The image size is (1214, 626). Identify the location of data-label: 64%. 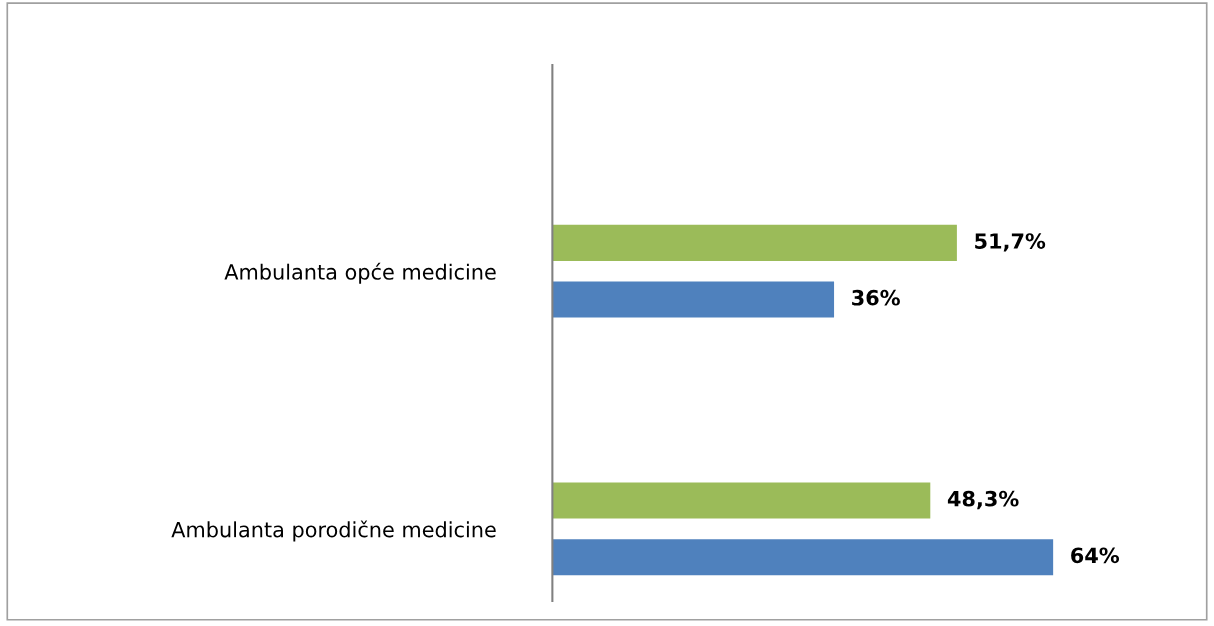
(1095, 555).